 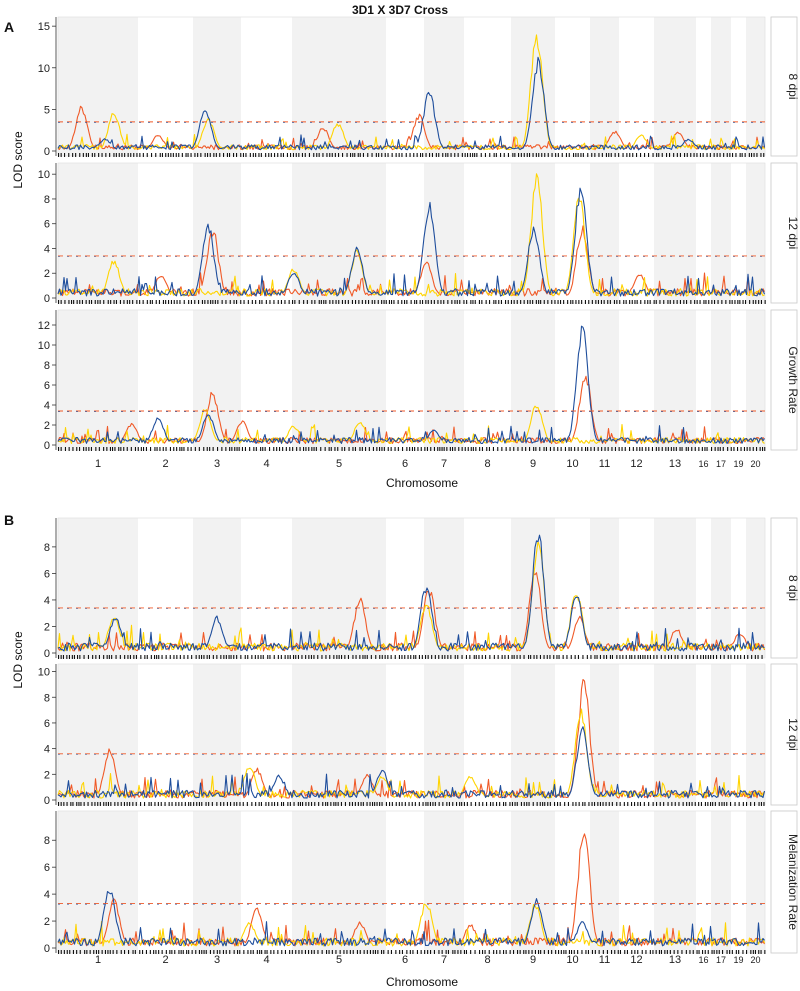 I want to click on chromosome-label-a: 5, so click(x=339, y=464).